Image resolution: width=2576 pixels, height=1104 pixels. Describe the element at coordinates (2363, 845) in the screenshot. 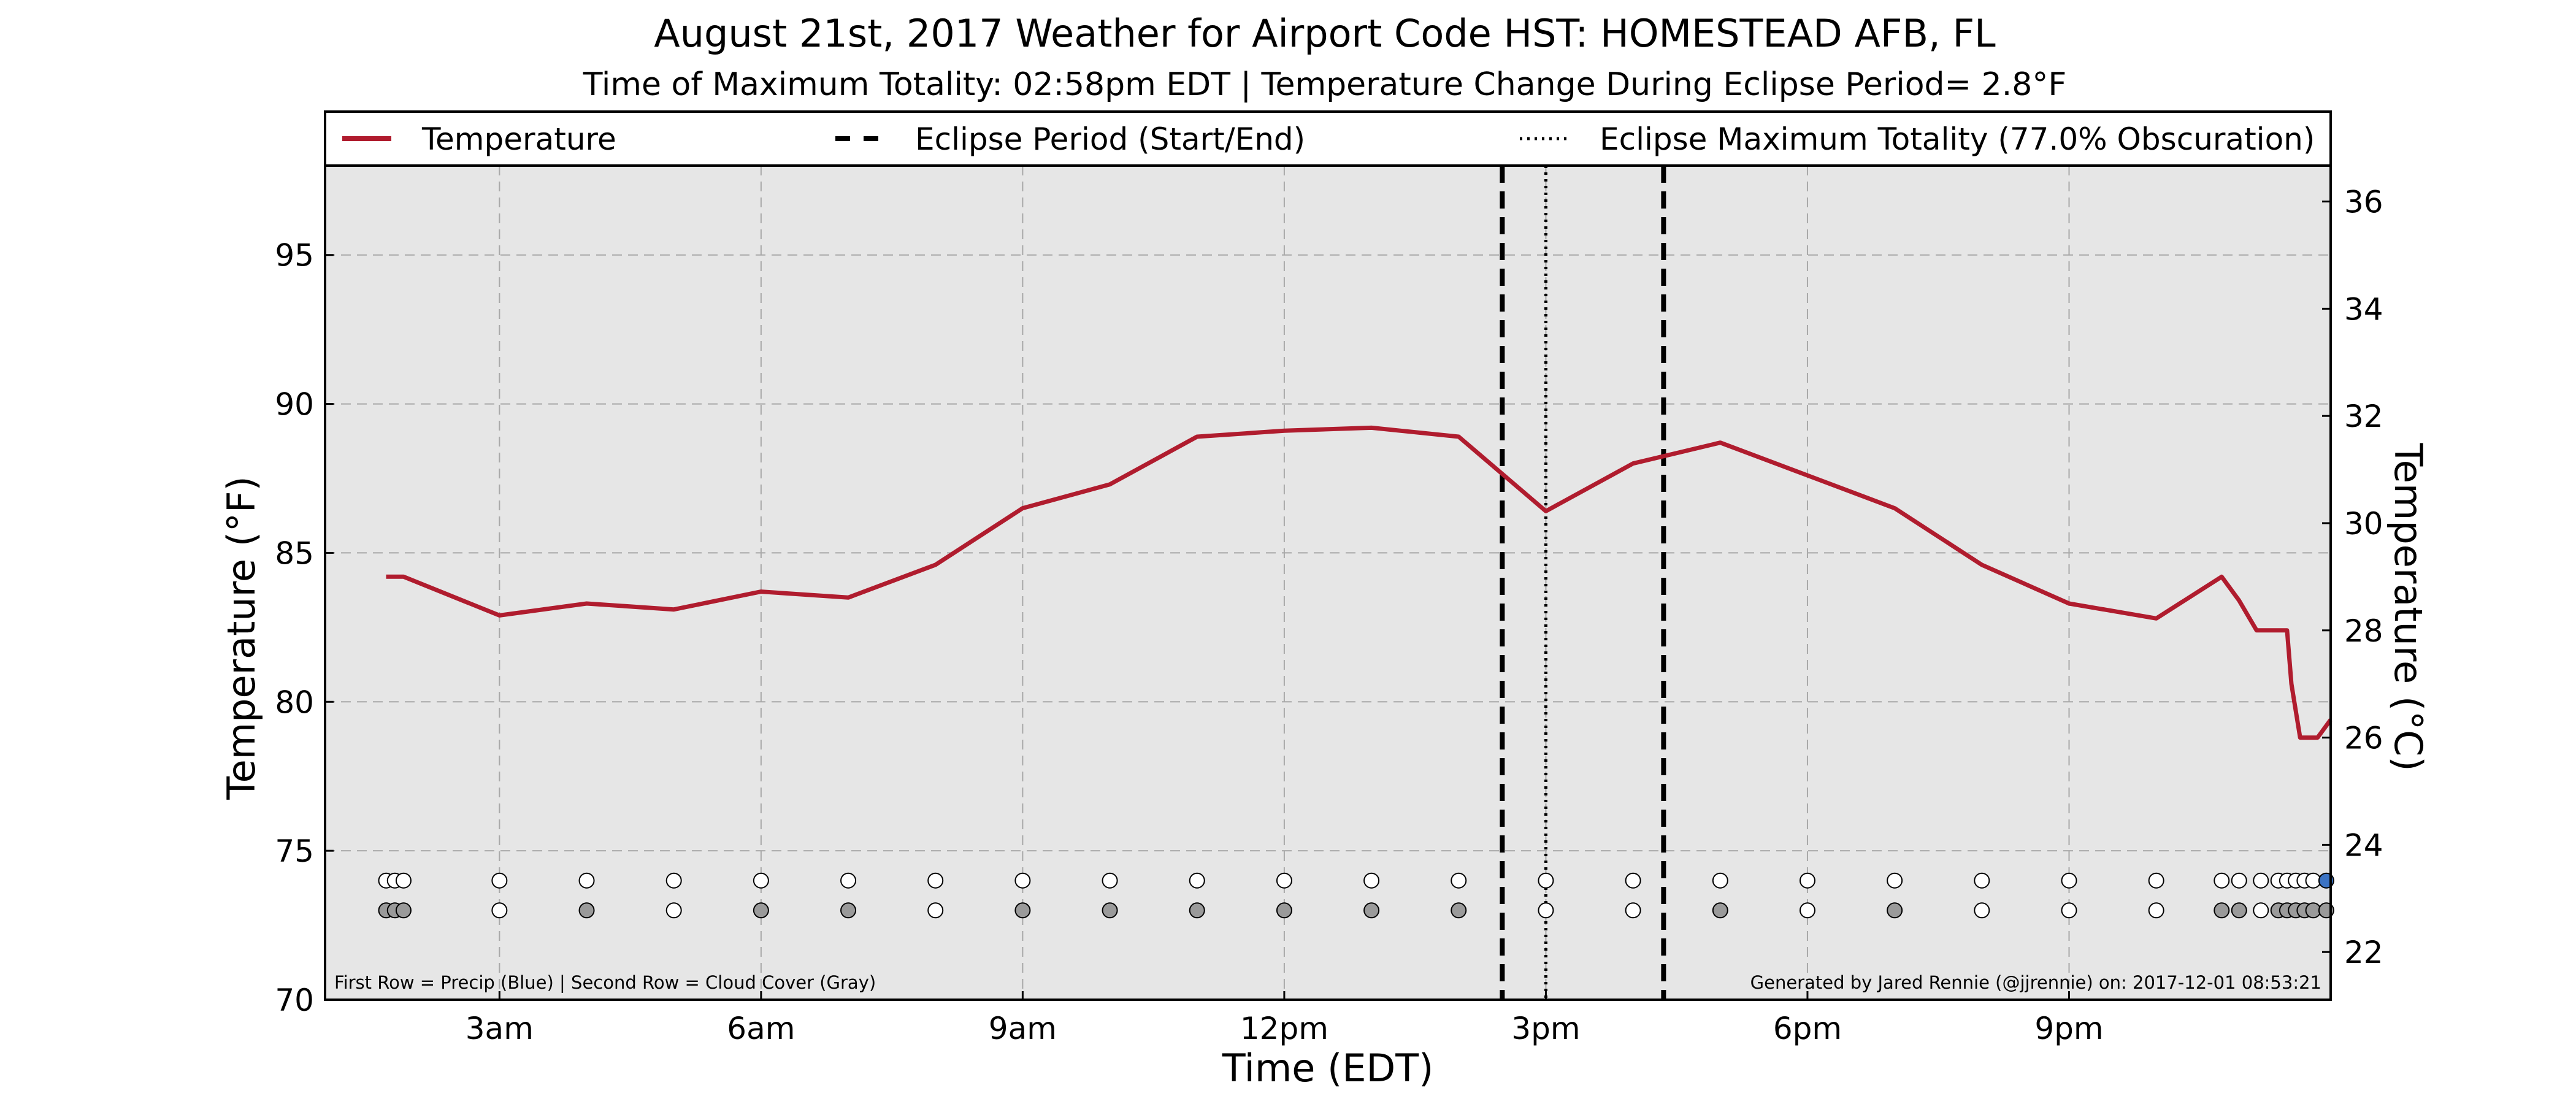

I see `y-right-tick-label: 24` at that location.